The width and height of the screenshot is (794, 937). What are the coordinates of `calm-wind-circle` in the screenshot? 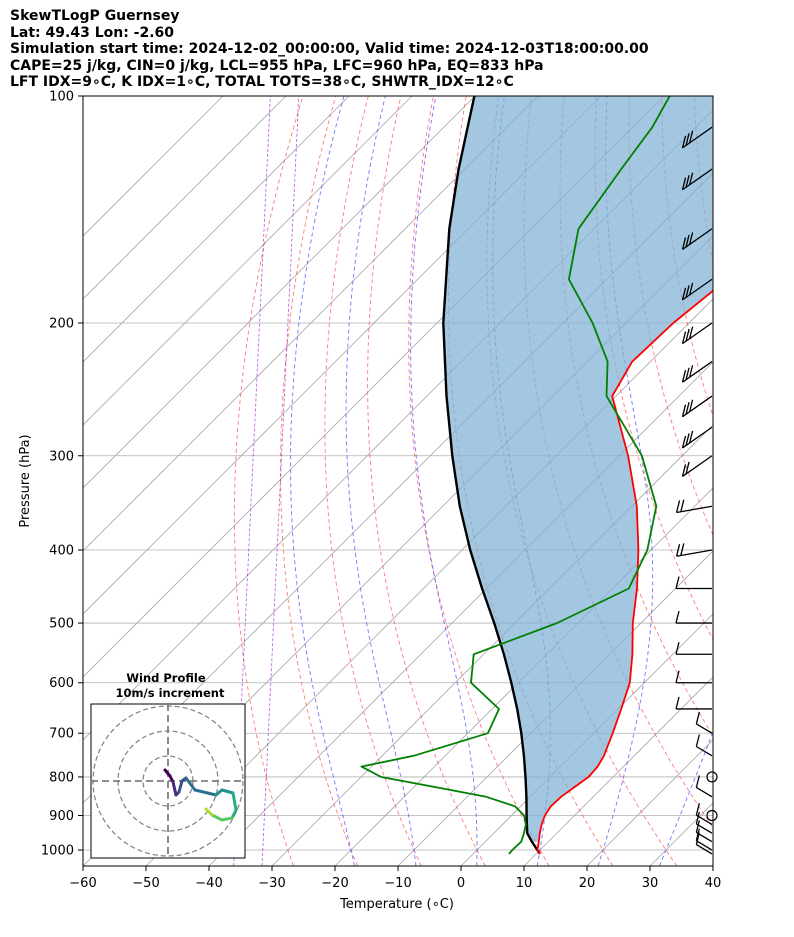 It's located at (712, 777).